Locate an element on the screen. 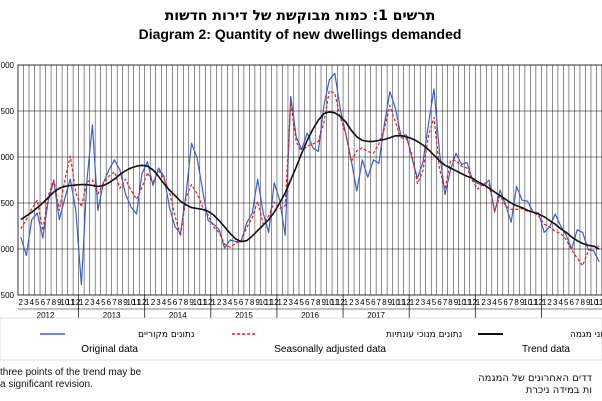  footnote-hebrew: דדים האחרונים של המגמה ות במידה ניכרת is located at coordinates (535, 385).